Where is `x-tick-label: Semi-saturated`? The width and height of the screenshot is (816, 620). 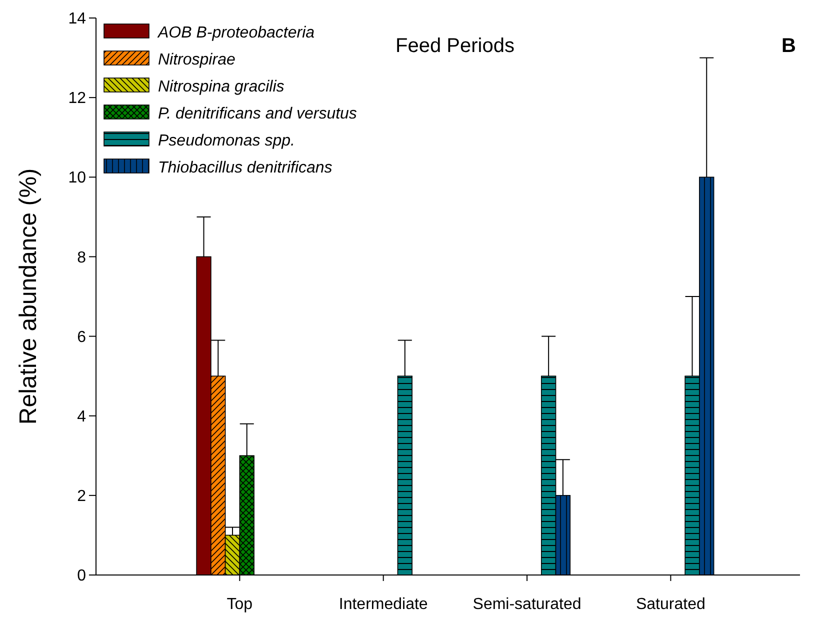
x-tick-label: Semi-saturated is located at coordinates (527, 604).